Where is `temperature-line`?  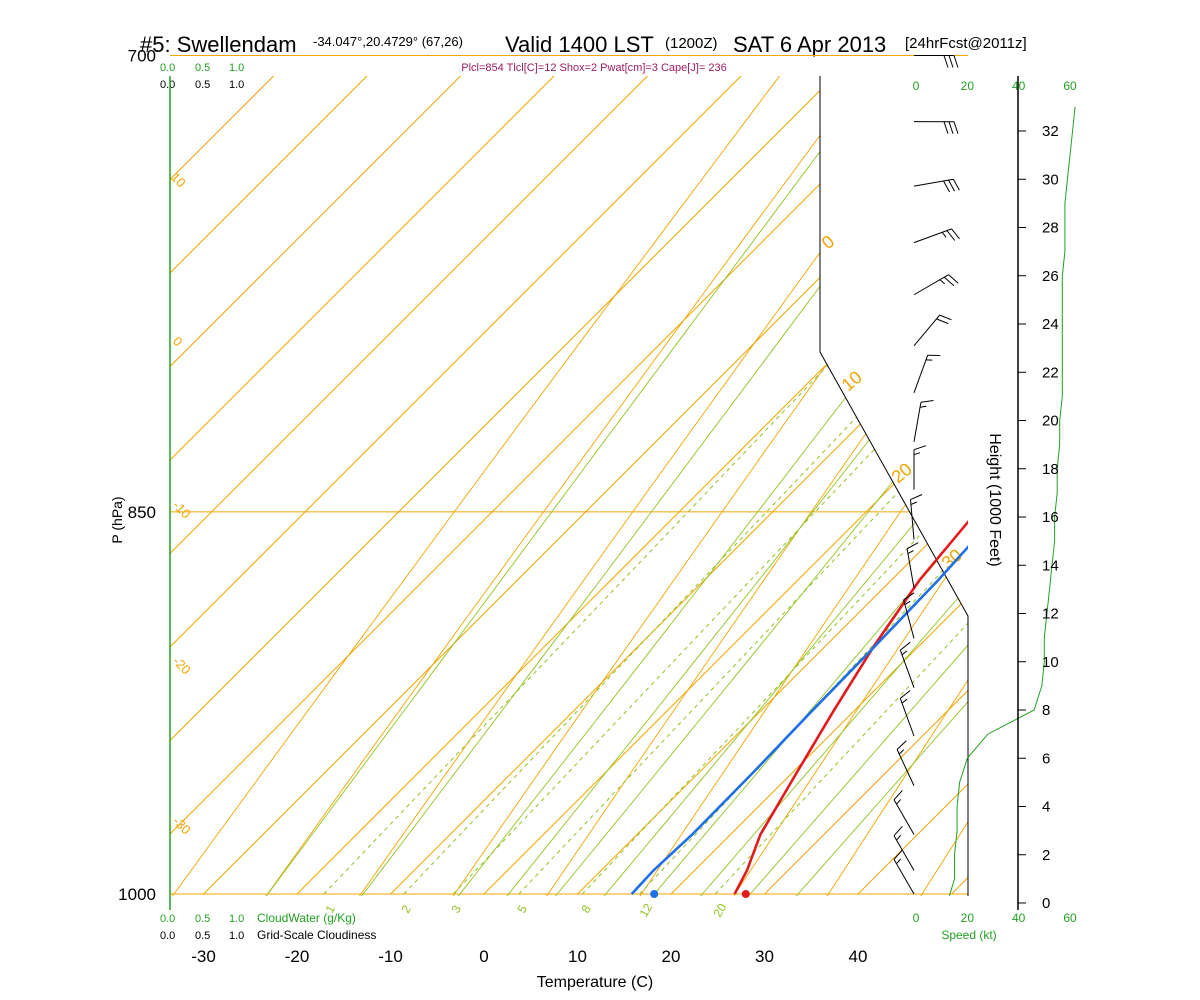
temperature-line is located at coordinates (850, 707).